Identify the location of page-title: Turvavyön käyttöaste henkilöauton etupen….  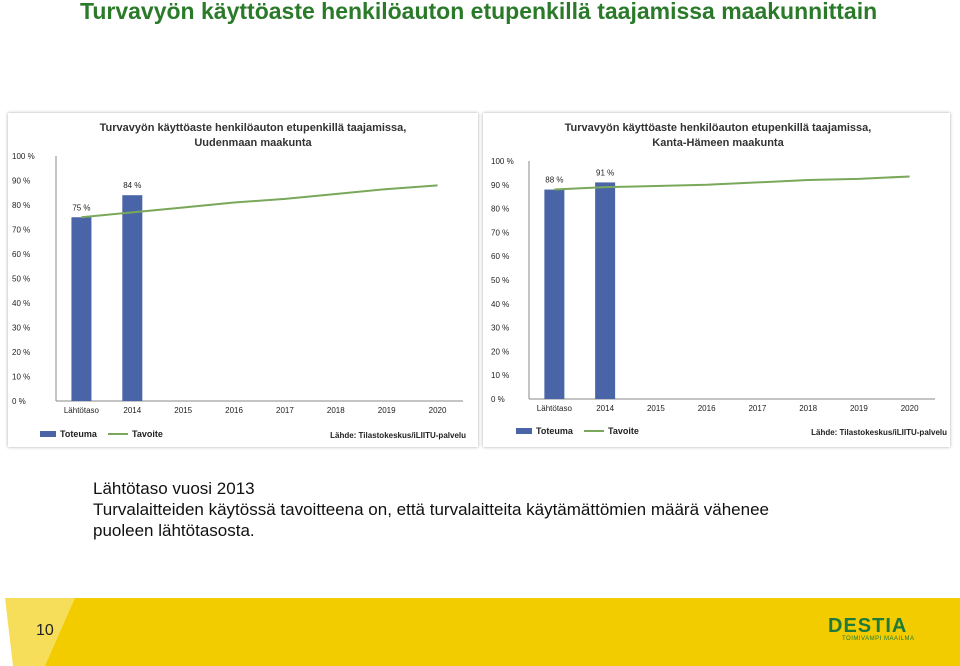
(479, 12).